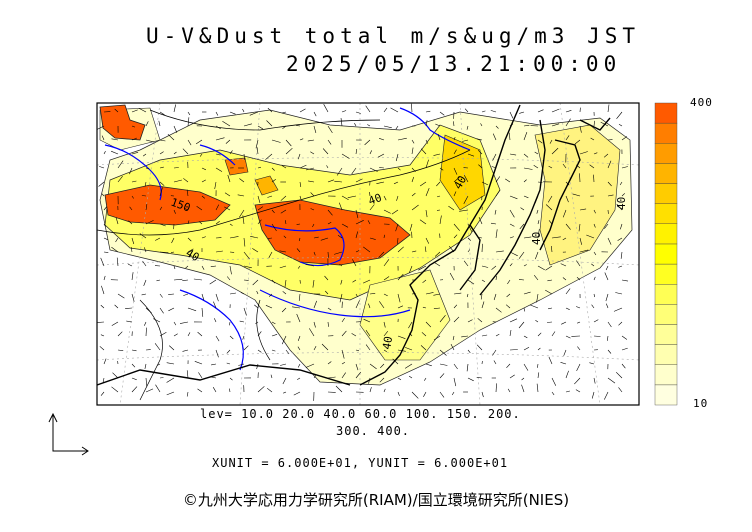 The width and height of the screenshot is (752, 532). What do you see at coordinates (701, 403) in the screenshot?
I see `colorbar-min-label: 10` at bounding box center [701, 403].